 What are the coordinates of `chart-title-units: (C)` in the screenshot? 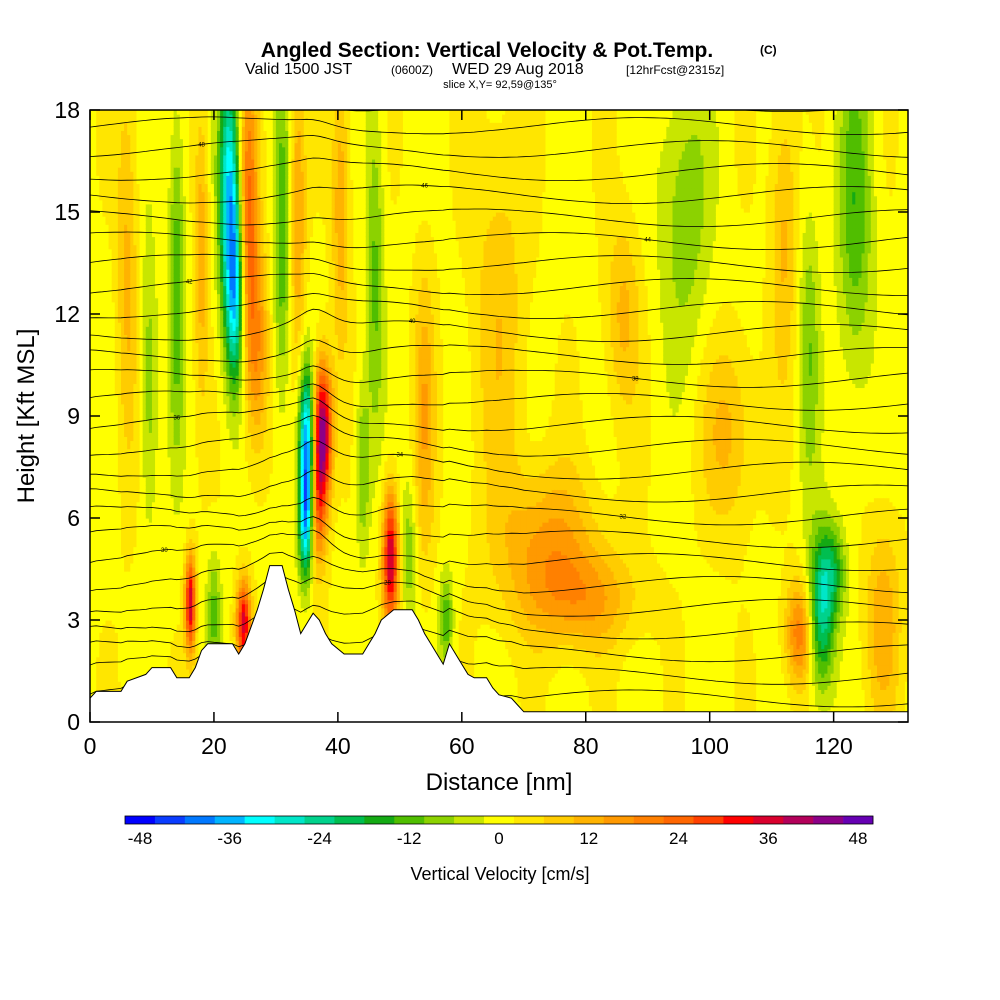 It's located at (768, 50).